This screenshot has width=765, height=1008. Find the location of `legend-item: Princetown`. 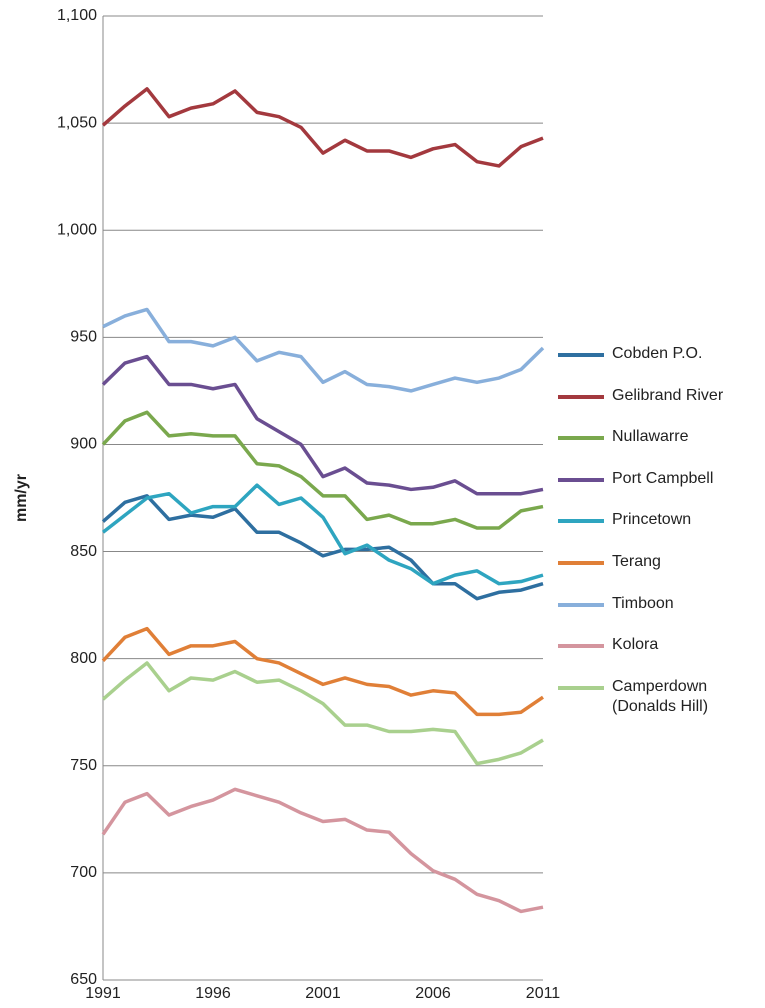

legend-item: Princetown is located at coordinates (660, 531).